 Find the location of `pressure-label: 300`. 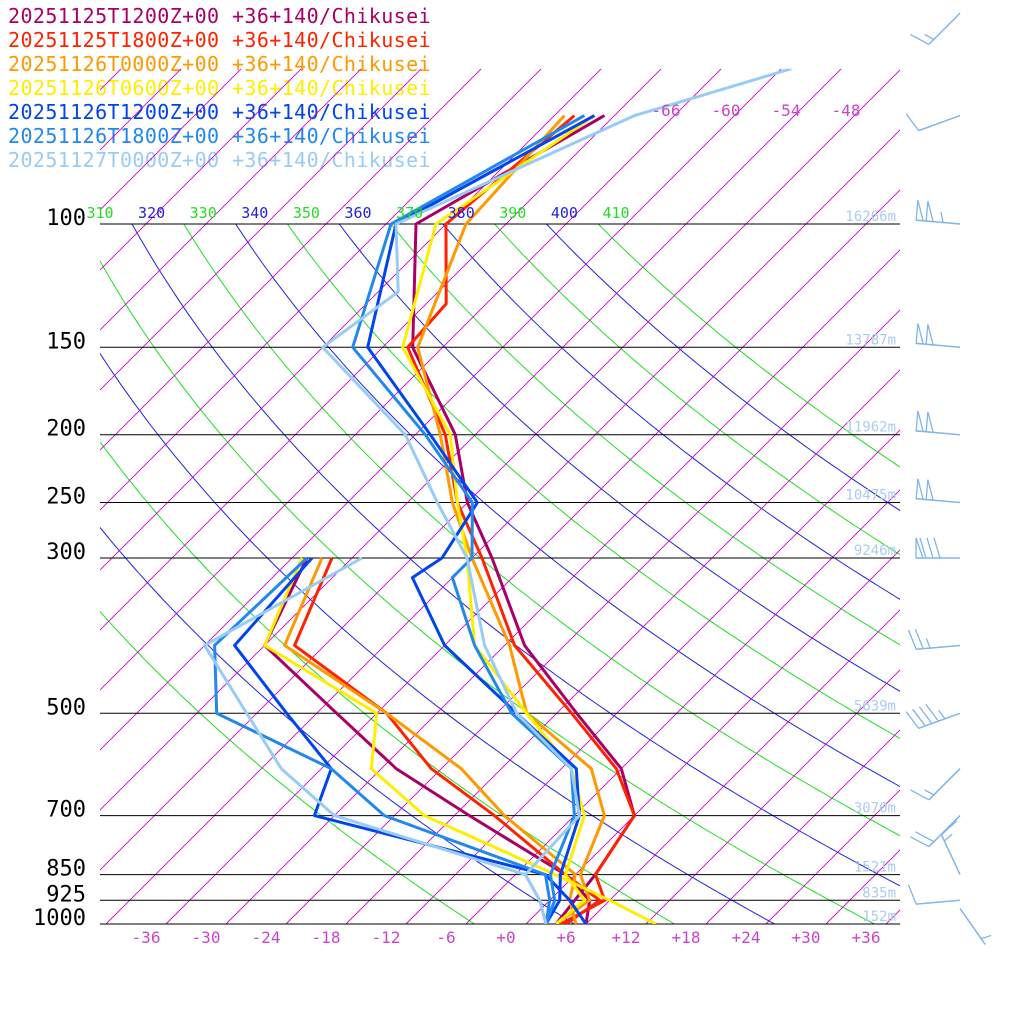

pressure-label: 300 is located at coordinates (66, 552).